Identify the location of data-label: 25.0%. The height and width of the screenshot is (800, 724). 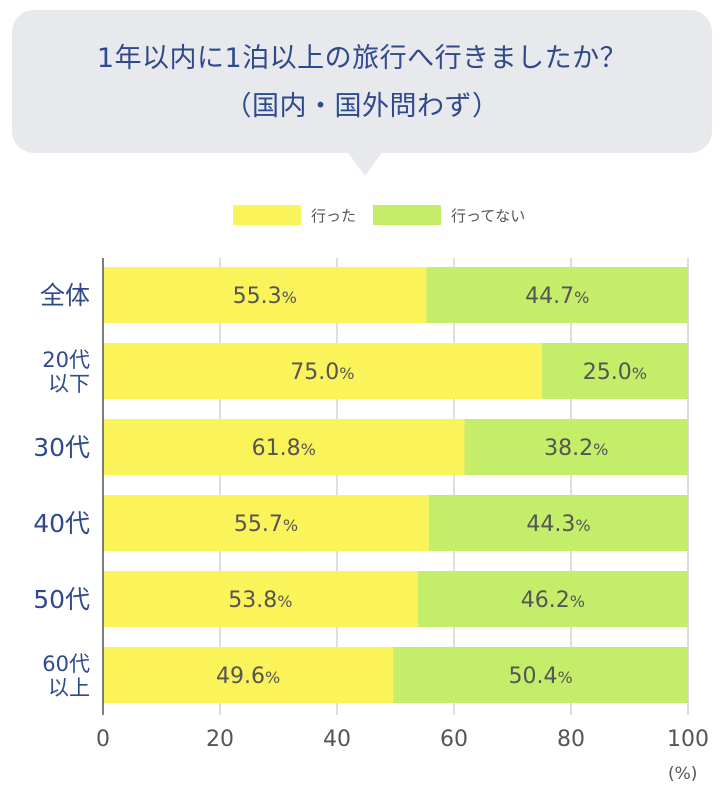
(615, 372).